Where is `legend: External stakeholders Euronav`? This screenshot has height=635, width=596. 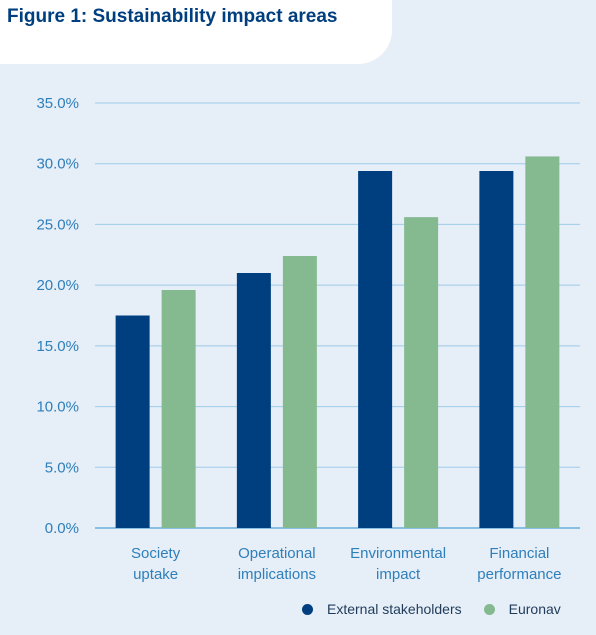
legend: External stakeholders Euronav is located at coordinates (431, 609).